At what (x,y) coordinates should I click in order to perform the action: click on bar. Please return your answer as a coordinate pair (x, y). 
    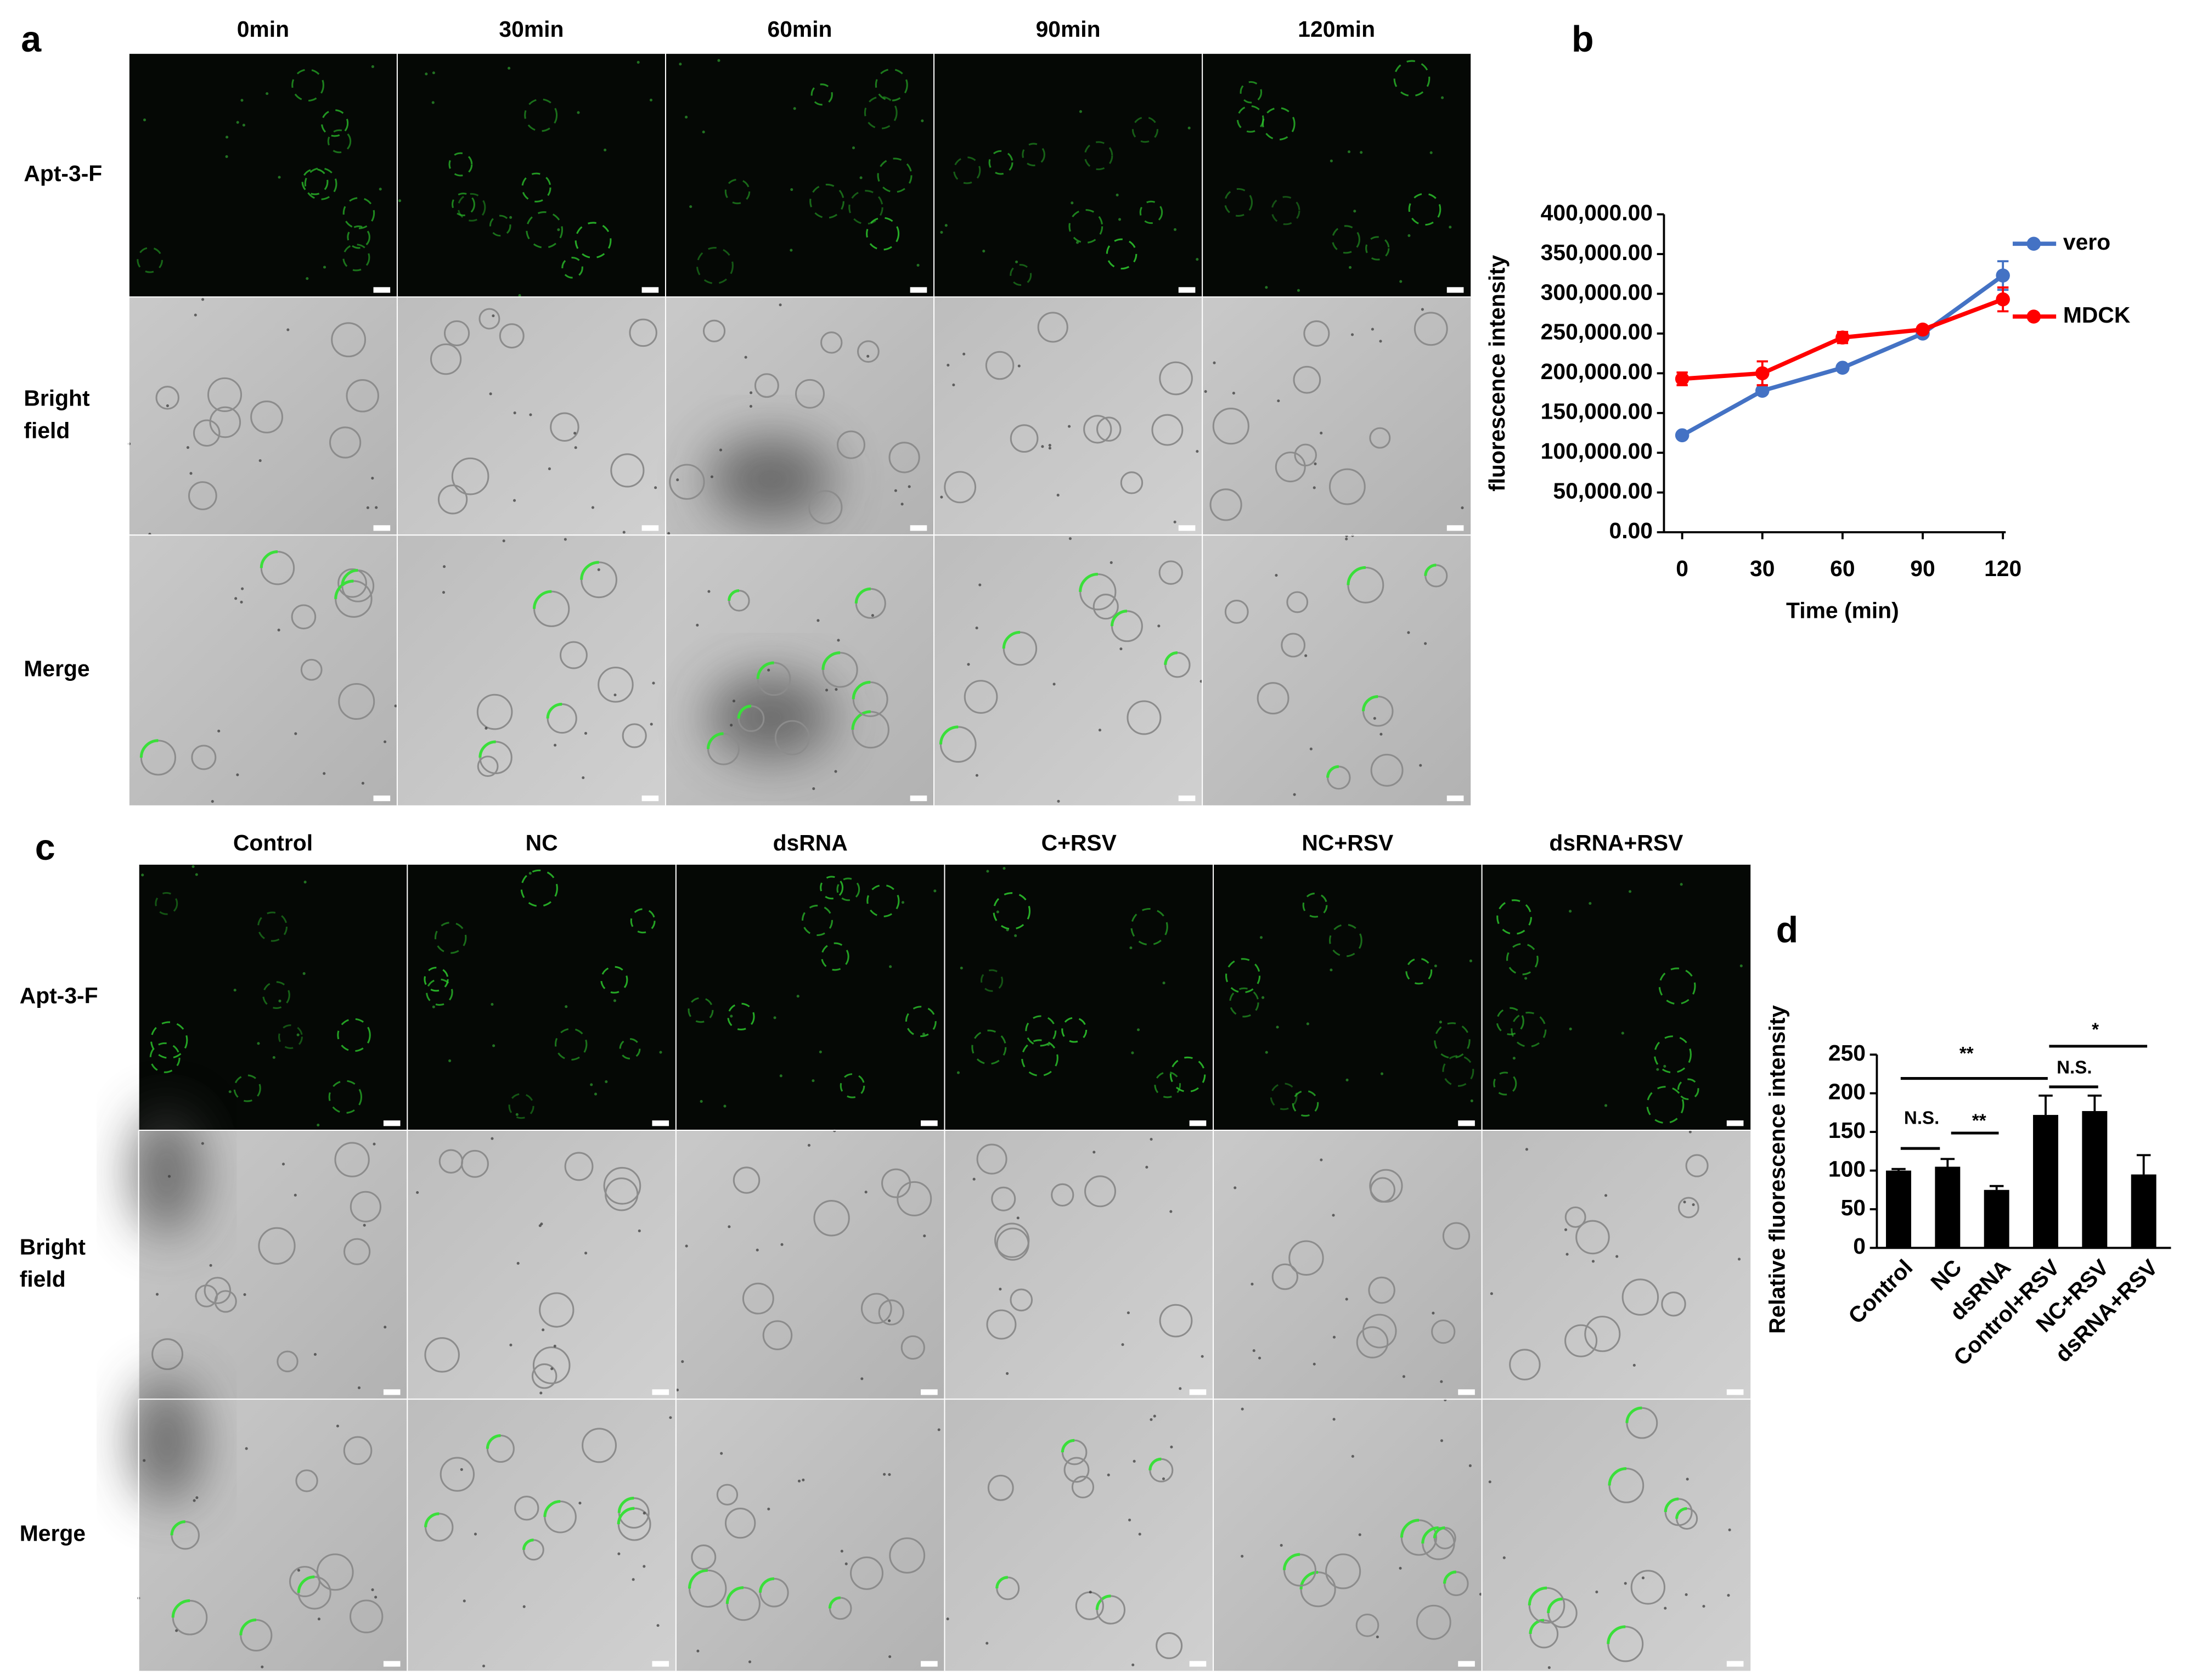
    Looking at the image, I should click on (1948, 1207).